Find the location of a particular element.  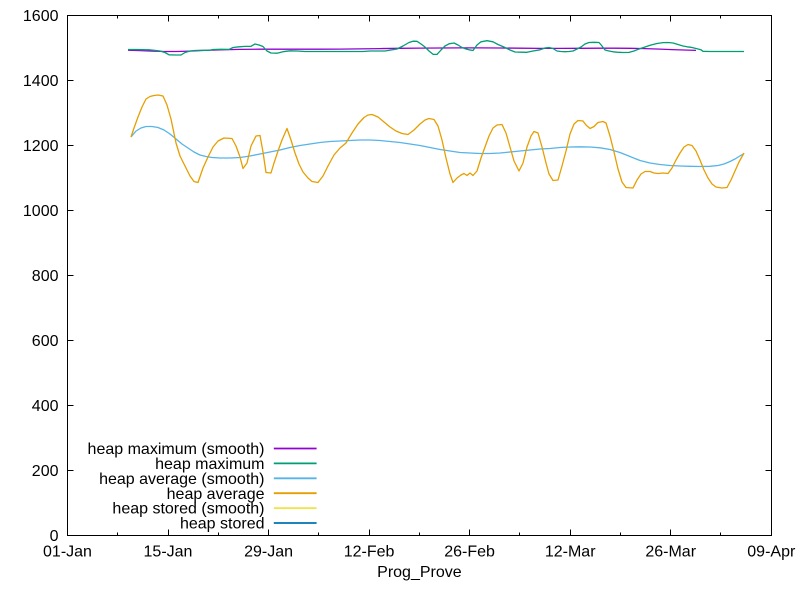

svg-text: 0 is located at coordinates (54, 536).